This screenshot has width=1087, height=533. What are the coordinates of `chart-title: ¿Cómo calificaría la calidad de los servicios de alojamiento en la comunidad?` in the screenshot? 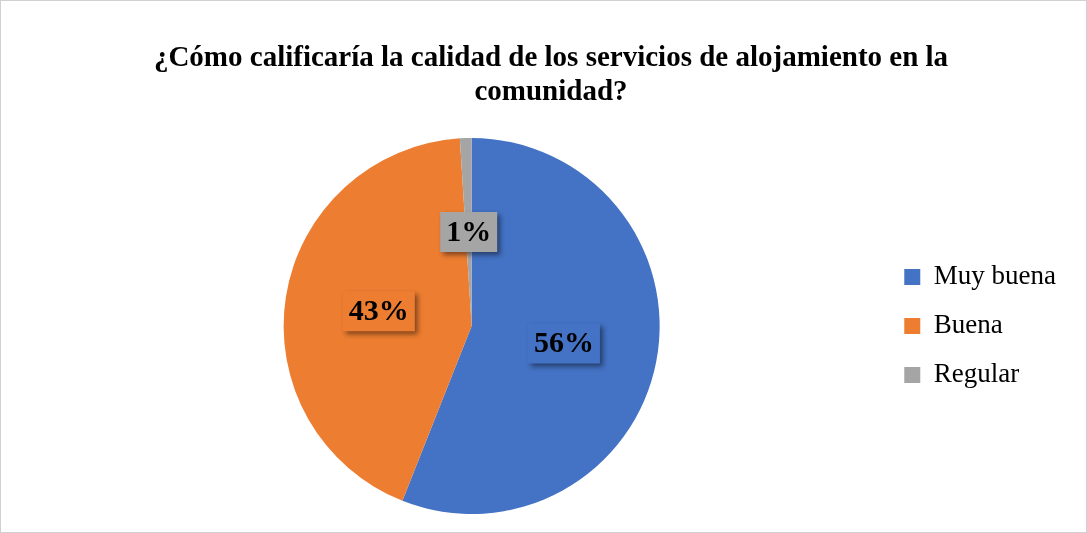 It's located at (551, 73).